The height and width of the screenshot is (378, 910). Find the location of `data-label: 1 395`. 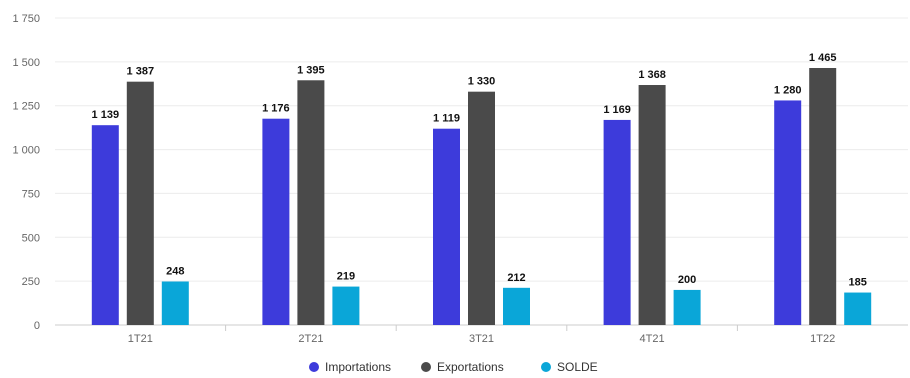

data-label: 1 395 is located at coordinates (311, 70).